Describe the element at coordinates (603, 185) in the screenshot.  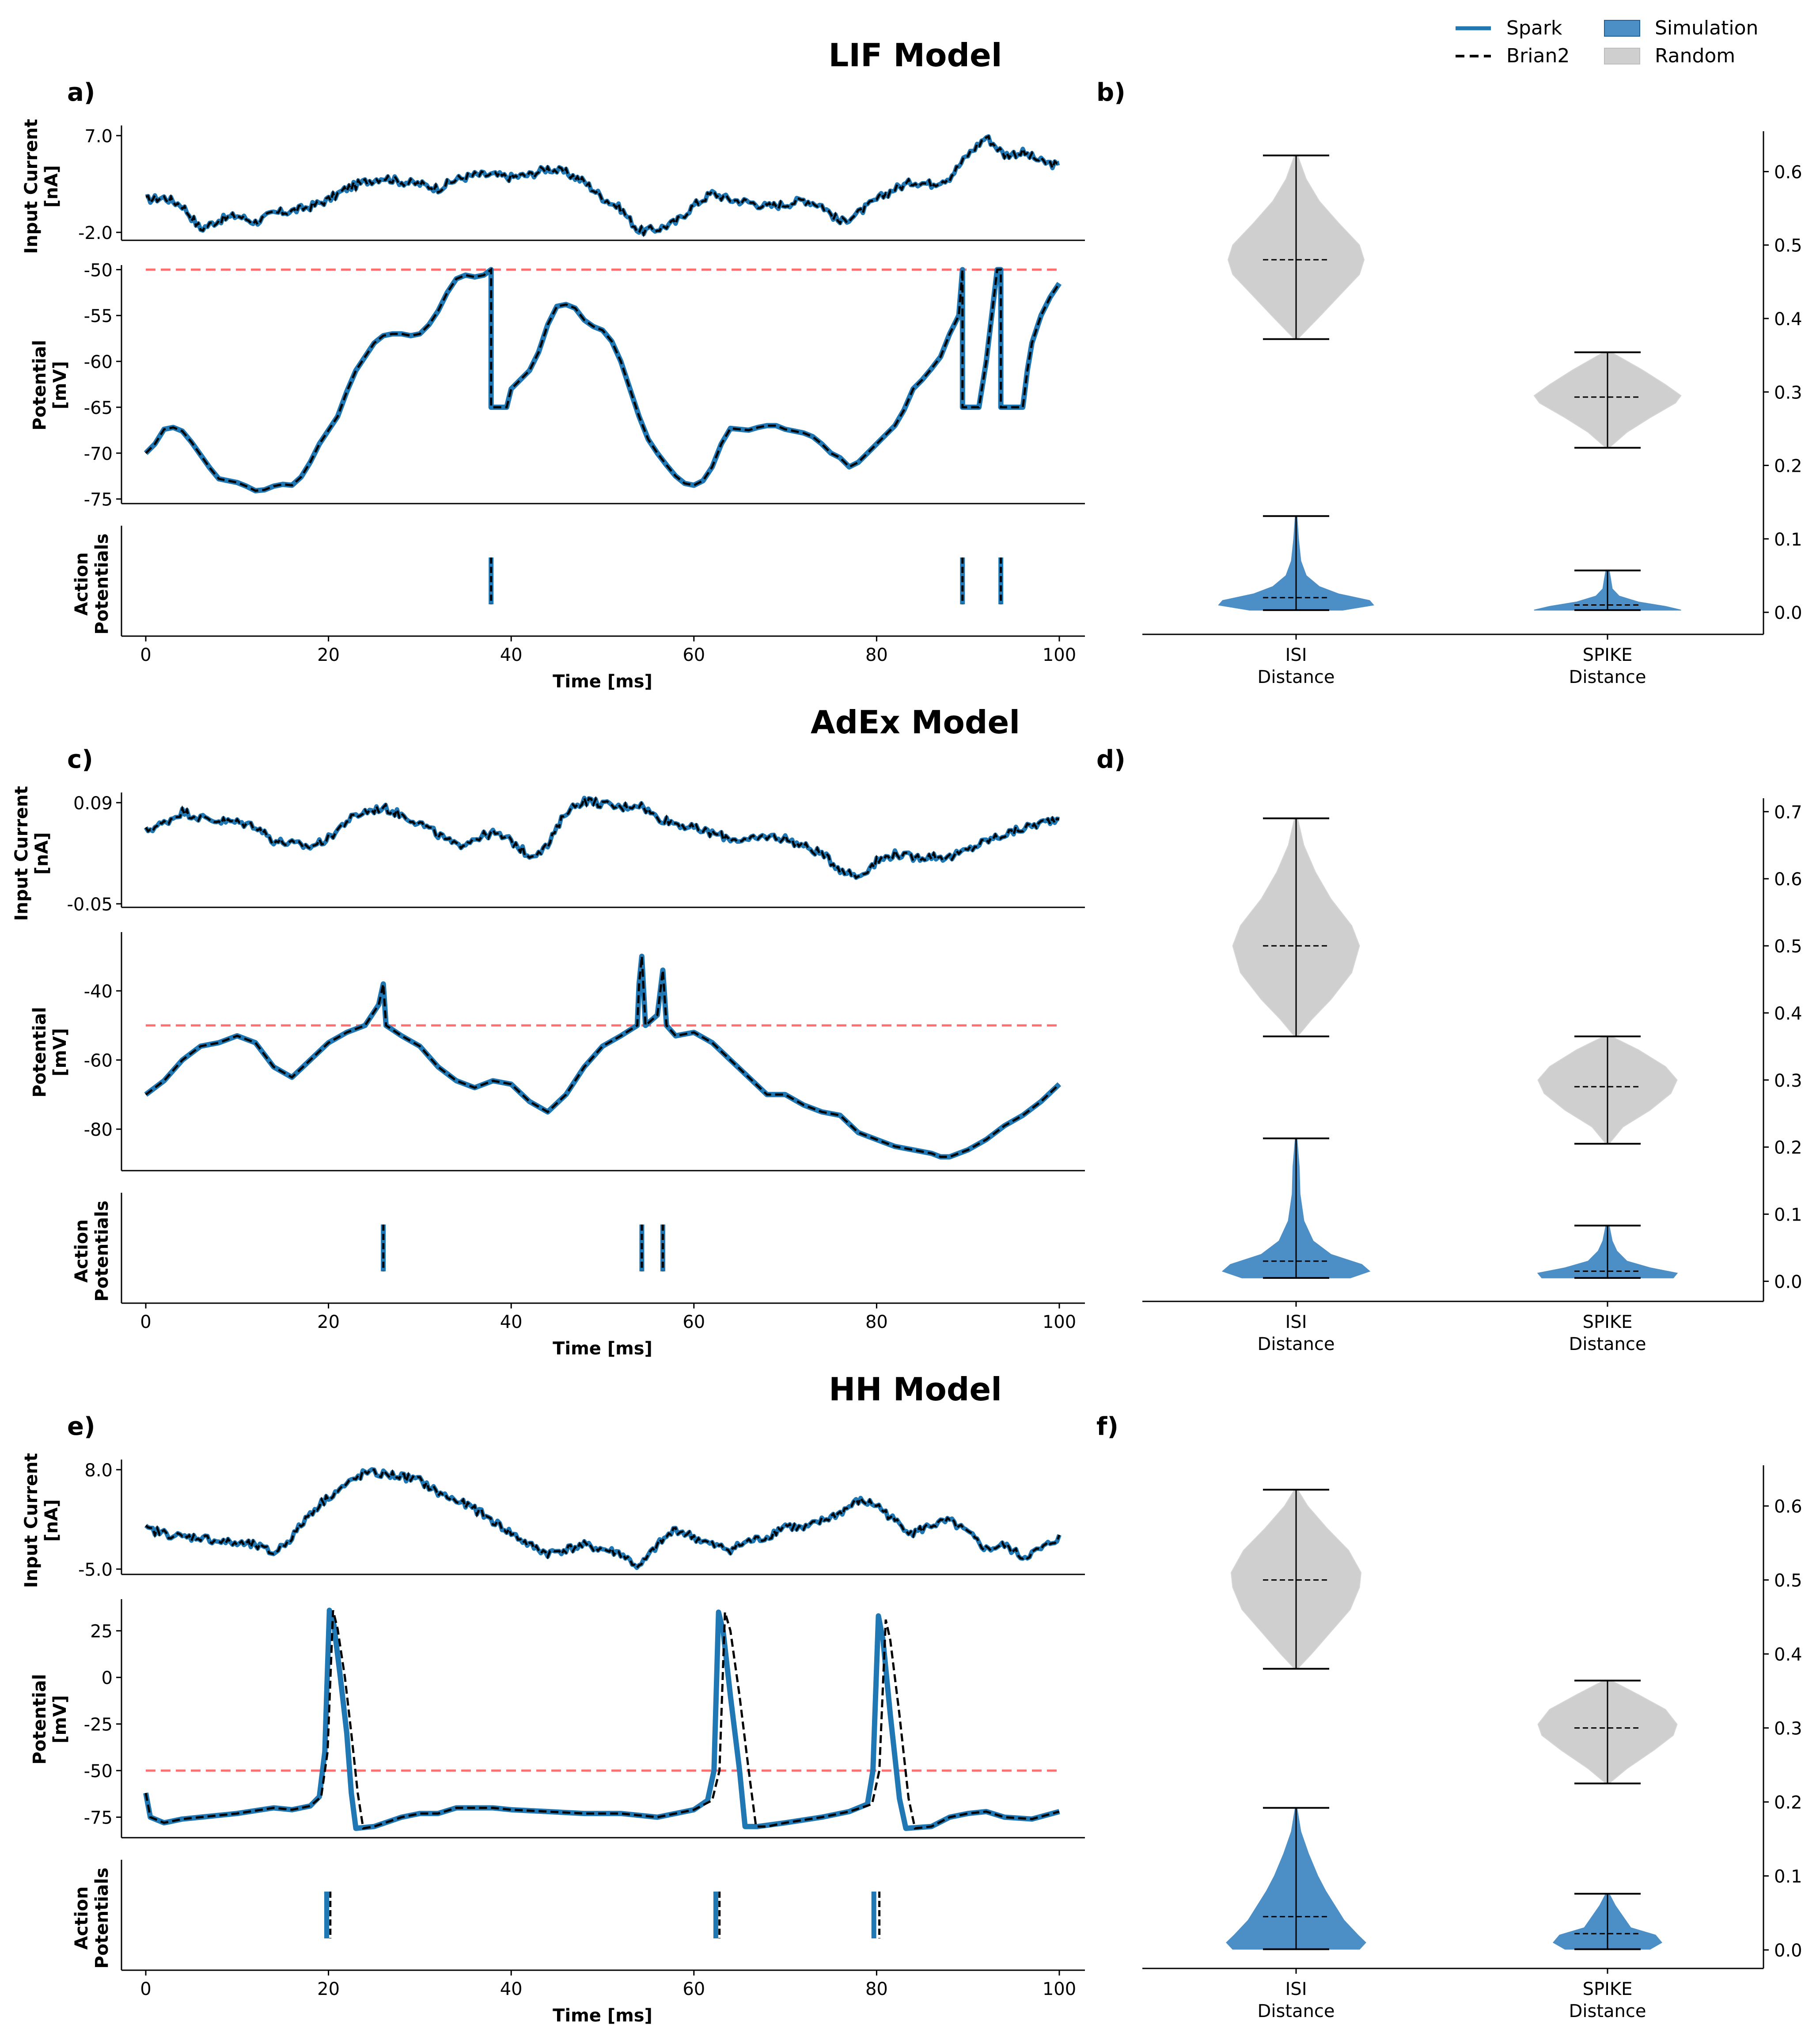
I see `lif-current-spark-line` at that location.